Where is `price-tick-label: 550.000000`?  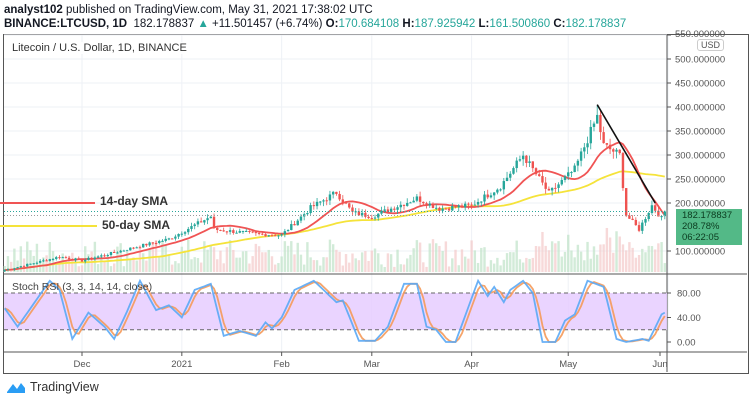
price-tick-label: 550.000000 is located at coordinates (700, 34).